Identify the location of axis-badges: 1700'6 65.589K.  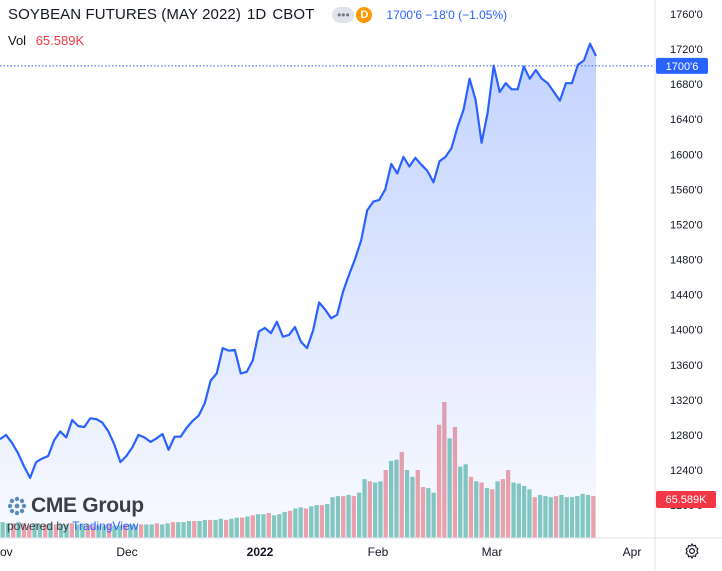
(686, 282).